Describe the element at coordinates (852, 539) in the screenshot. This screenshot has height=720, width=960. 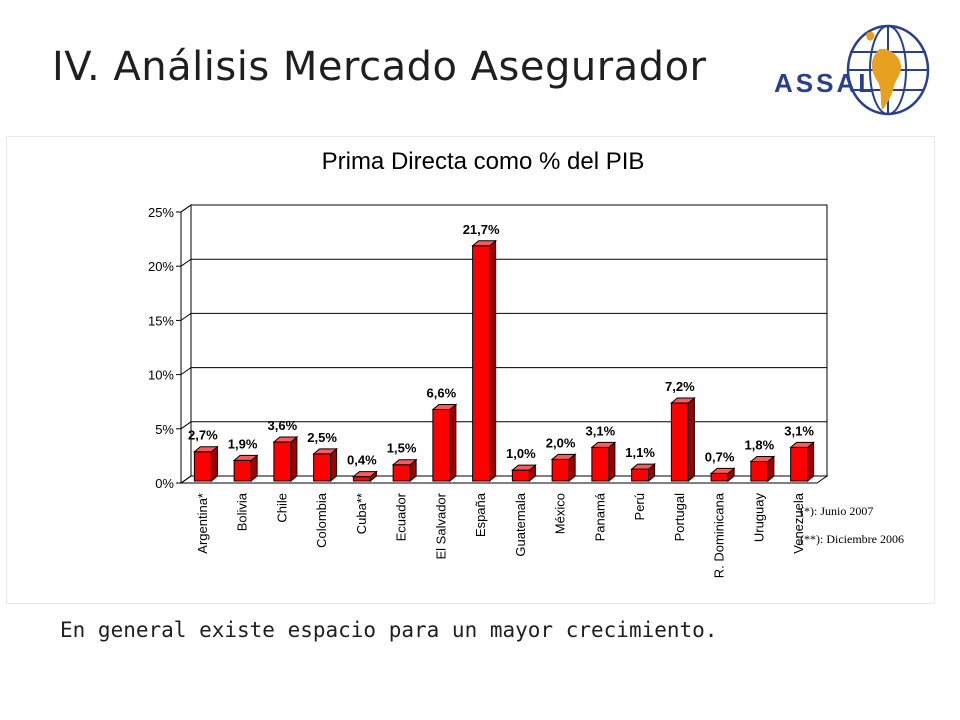
I see `footnote-2: (**): Diciembre 2006` at that location.